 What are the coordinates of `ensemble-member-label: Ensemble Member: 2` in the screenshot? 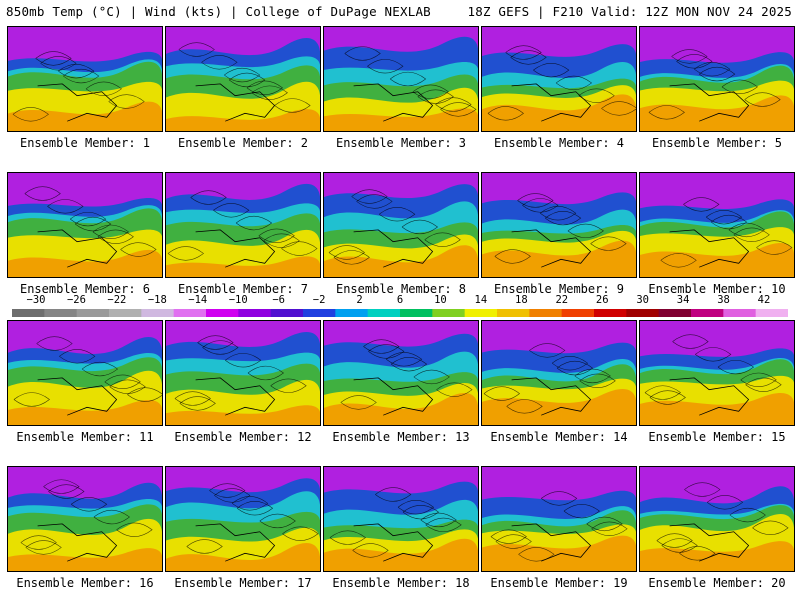 It's located at (243, 143).